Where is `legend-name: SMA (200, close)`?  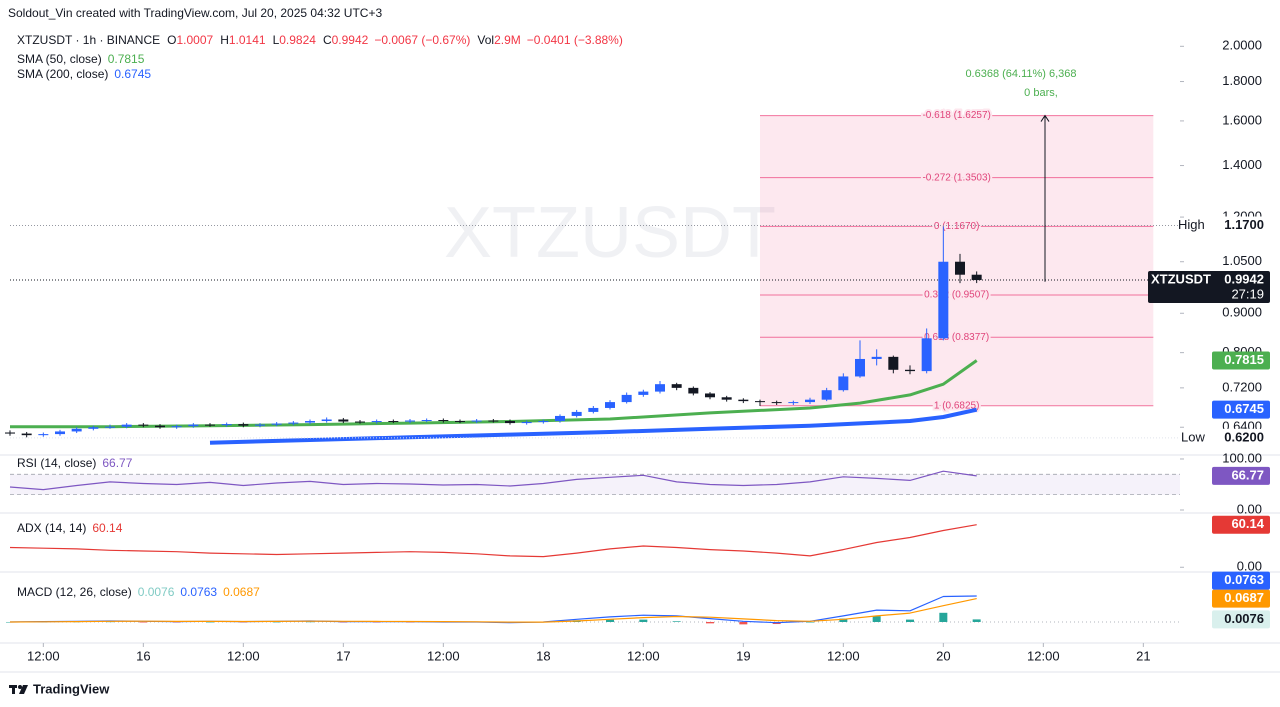 legend-name: SMA (200, close) is located at coordinates (62, 74).